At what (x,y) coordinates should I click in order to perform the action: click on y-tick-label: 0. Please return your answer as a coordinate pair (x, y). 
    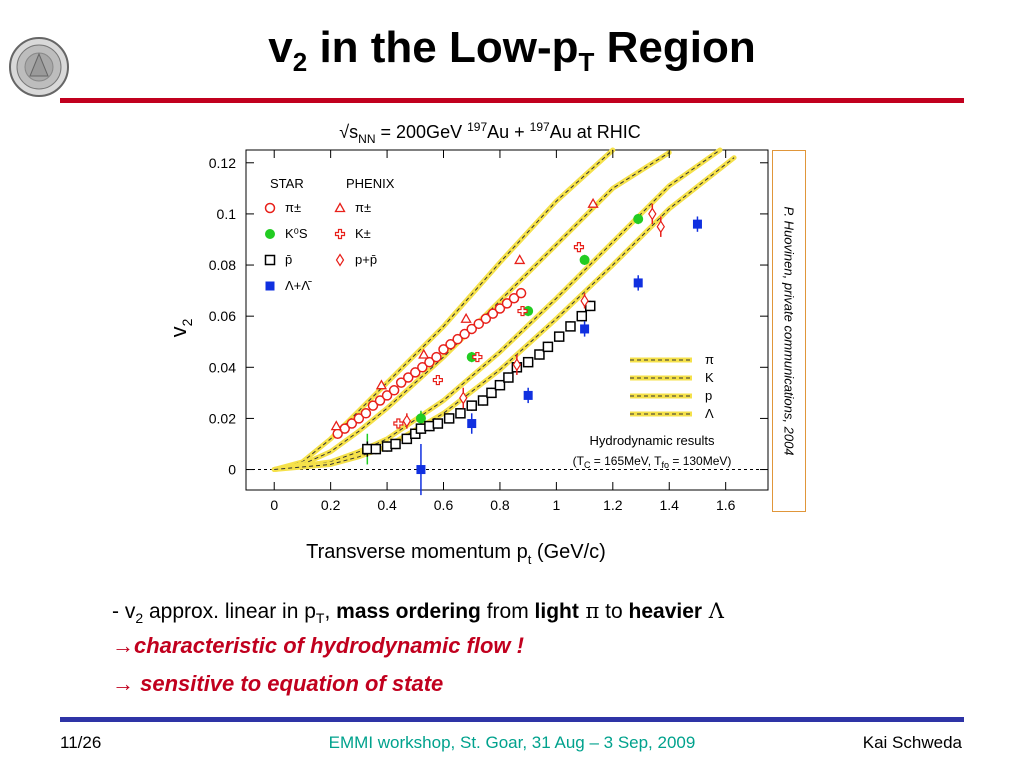
    Looking at the image, I should click on (232, 470).